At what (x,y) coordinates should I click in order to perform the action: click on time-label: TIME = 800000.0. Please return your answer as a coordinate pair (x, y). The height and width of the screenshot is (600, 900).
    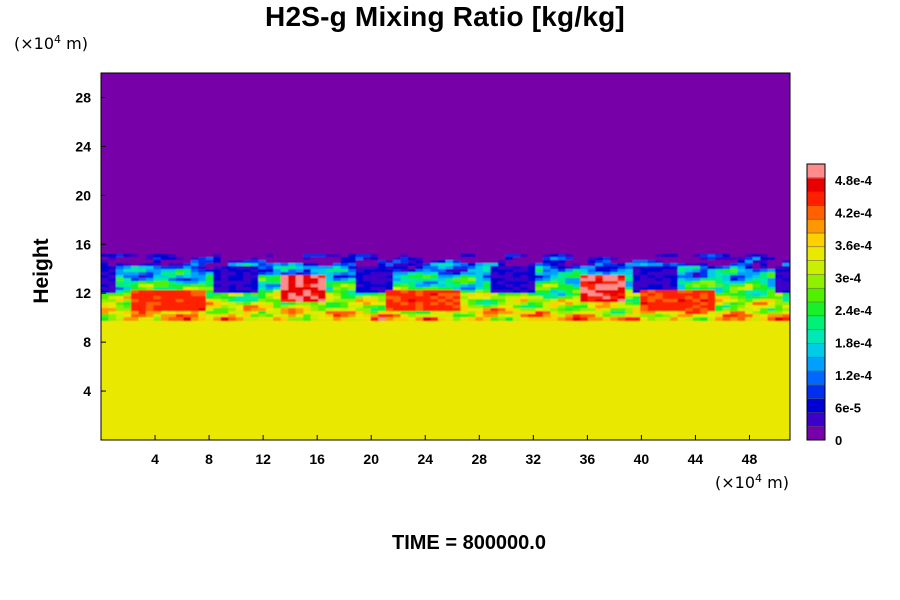
    Looking at the image, I should click on (469, 543).